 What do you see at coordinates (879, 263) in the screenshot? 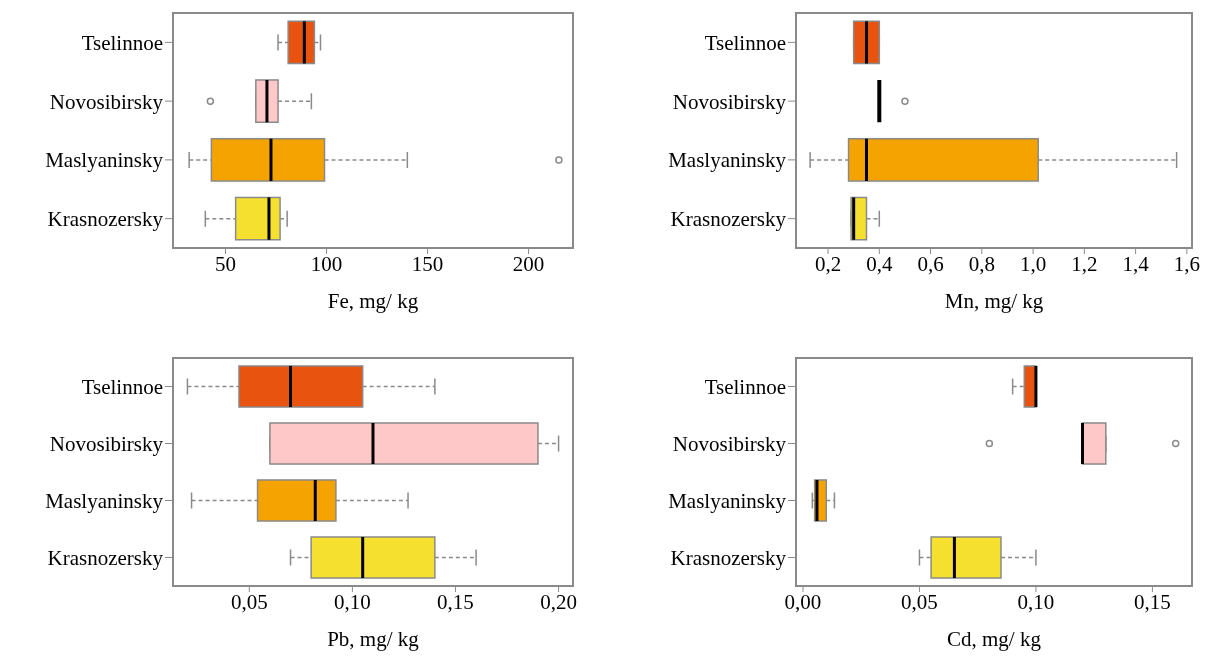
I see `x-tick-label: 0,4` at bounding box center [879, 263].